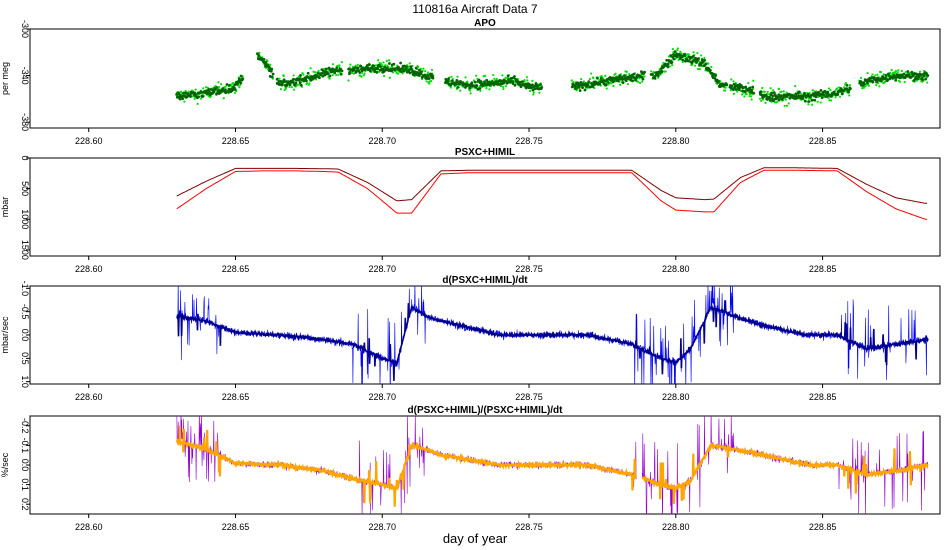  What do you see at coordinates (529, 397) in the screenshot?
I see `x-tick-label: 228.75` at bounding box center [529, 397].